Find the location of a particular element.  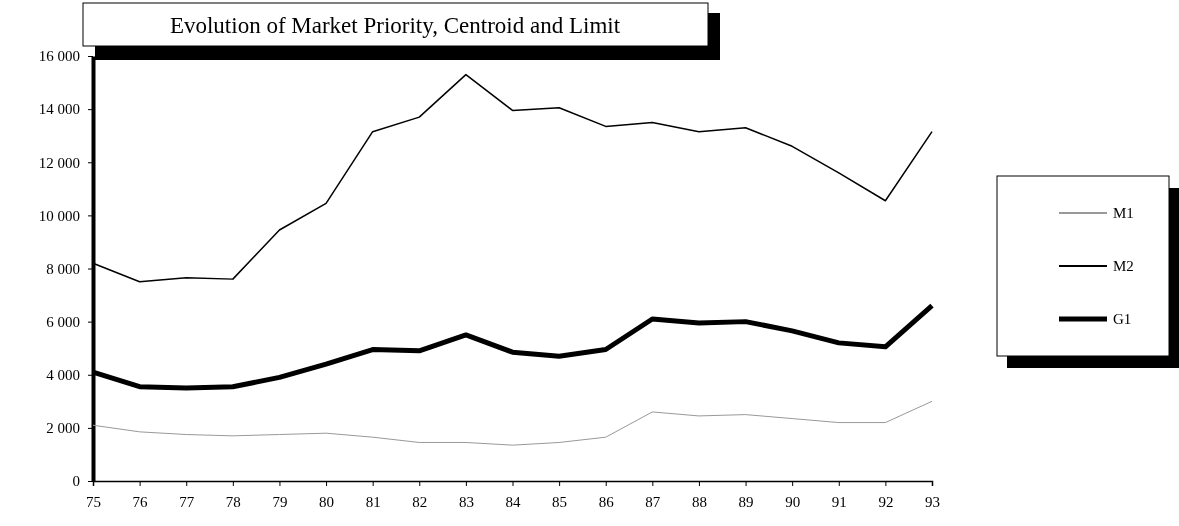

x-tick-label: 78 is located at coordinates (233, 501).